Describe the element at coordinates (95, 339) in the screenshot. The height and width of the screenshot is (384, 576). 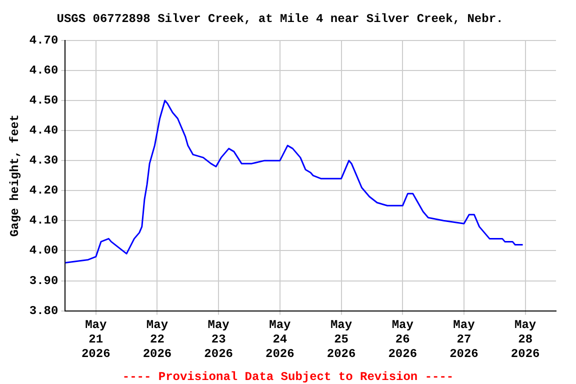
I see `x-tick-label: May 21 2026` at that location.